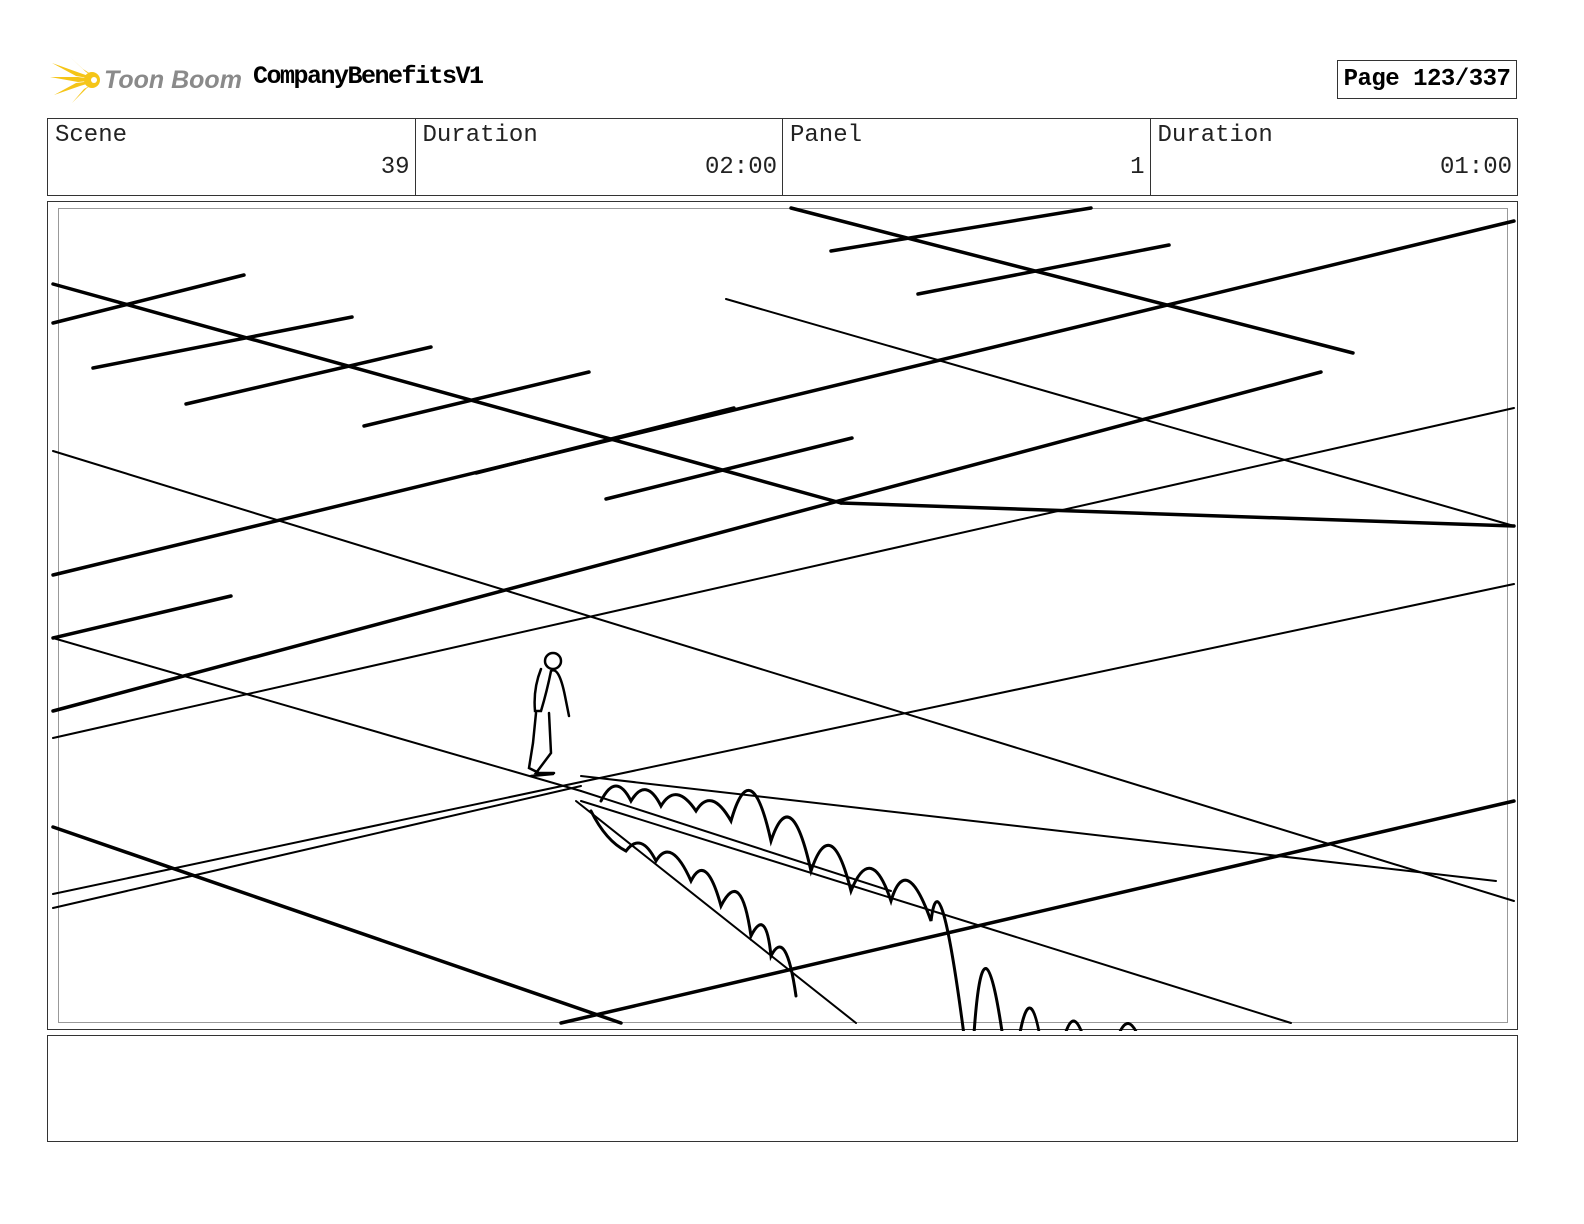 The width and height of the screenshot is (1584, 1224). Describe the element at coordinates (480, 135) in the screenshot. I see `scene-duration-label: Duration` at that location.